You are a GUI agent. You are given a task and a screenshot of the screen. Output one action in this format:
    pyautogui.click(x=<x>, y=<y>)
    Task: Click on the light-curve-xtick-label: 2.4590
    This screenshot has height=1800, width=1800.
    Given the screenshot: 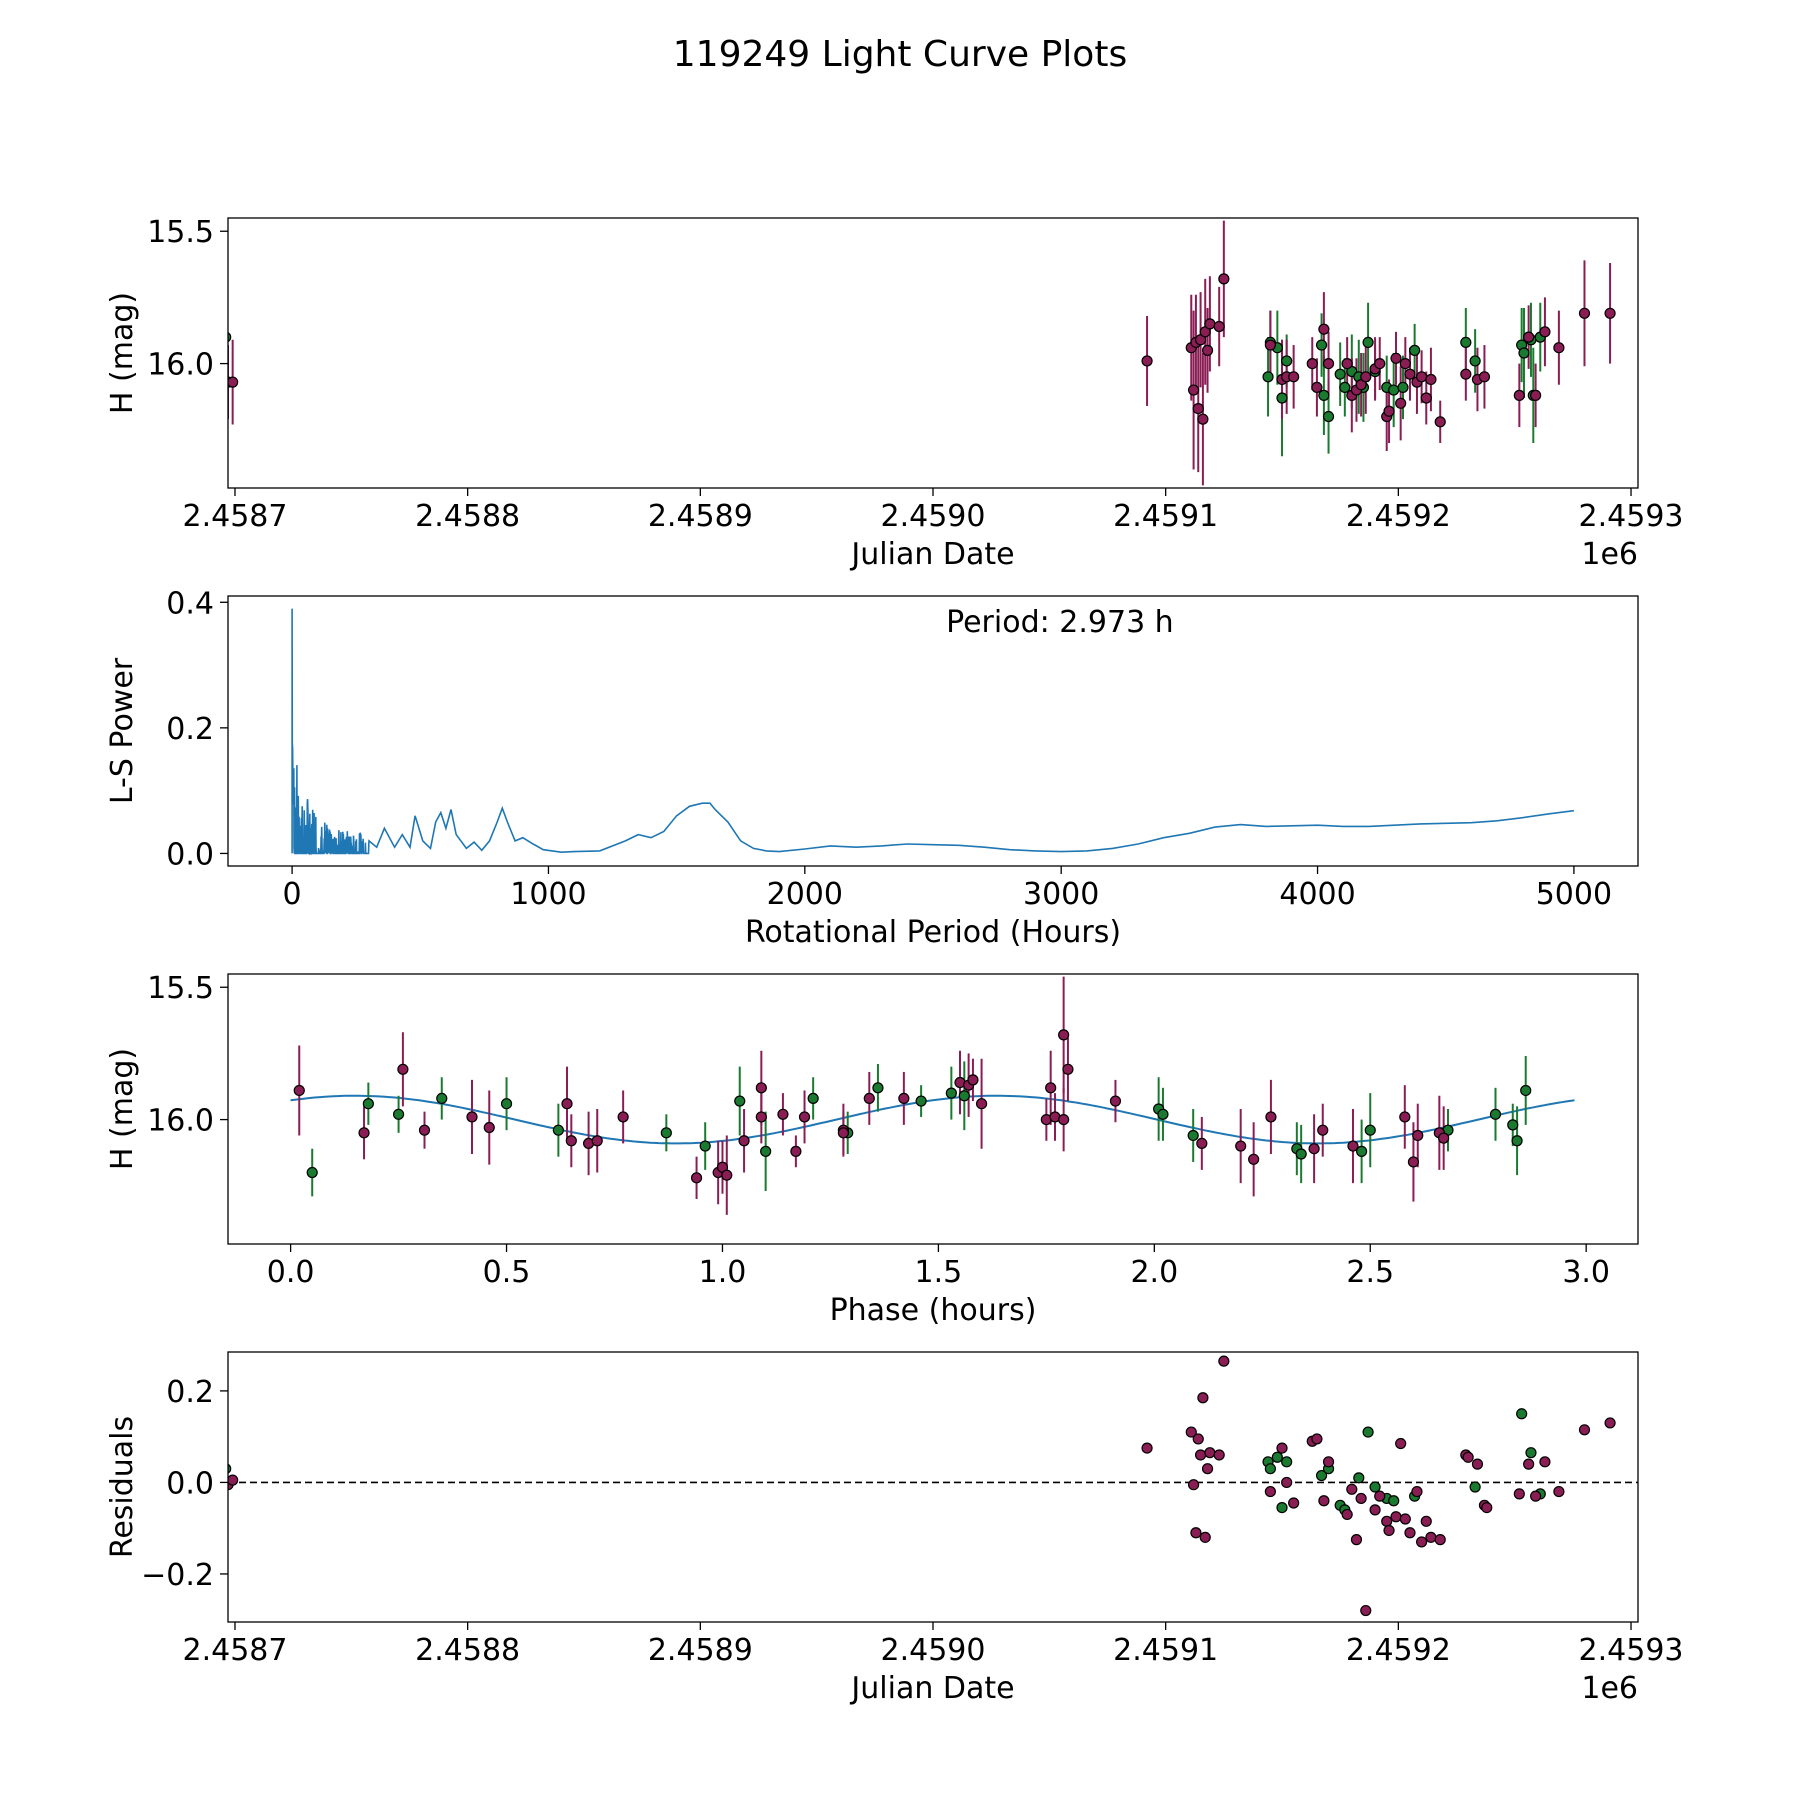 What is the action you would take?
    pyautogui.click(x=933, y=516)
    